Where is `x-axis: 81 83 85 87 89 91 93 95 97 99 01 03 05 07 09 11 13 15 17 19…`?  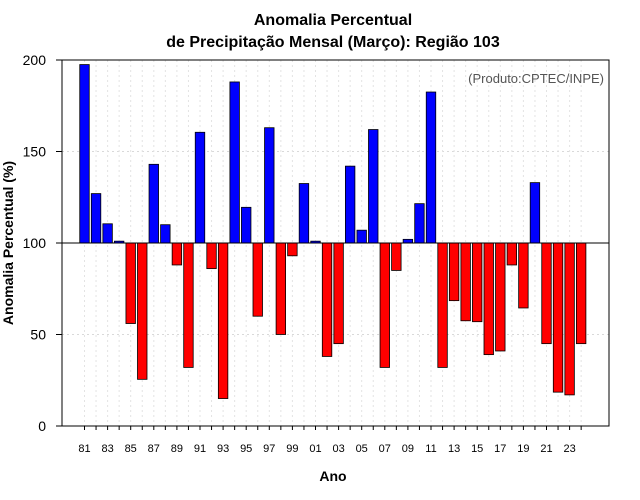
x-axis: 81 83 85 87 89 91 93 95 97 99 01 03 05 07 09 11 13 15 17 19… is located at coordinates (330, 440).